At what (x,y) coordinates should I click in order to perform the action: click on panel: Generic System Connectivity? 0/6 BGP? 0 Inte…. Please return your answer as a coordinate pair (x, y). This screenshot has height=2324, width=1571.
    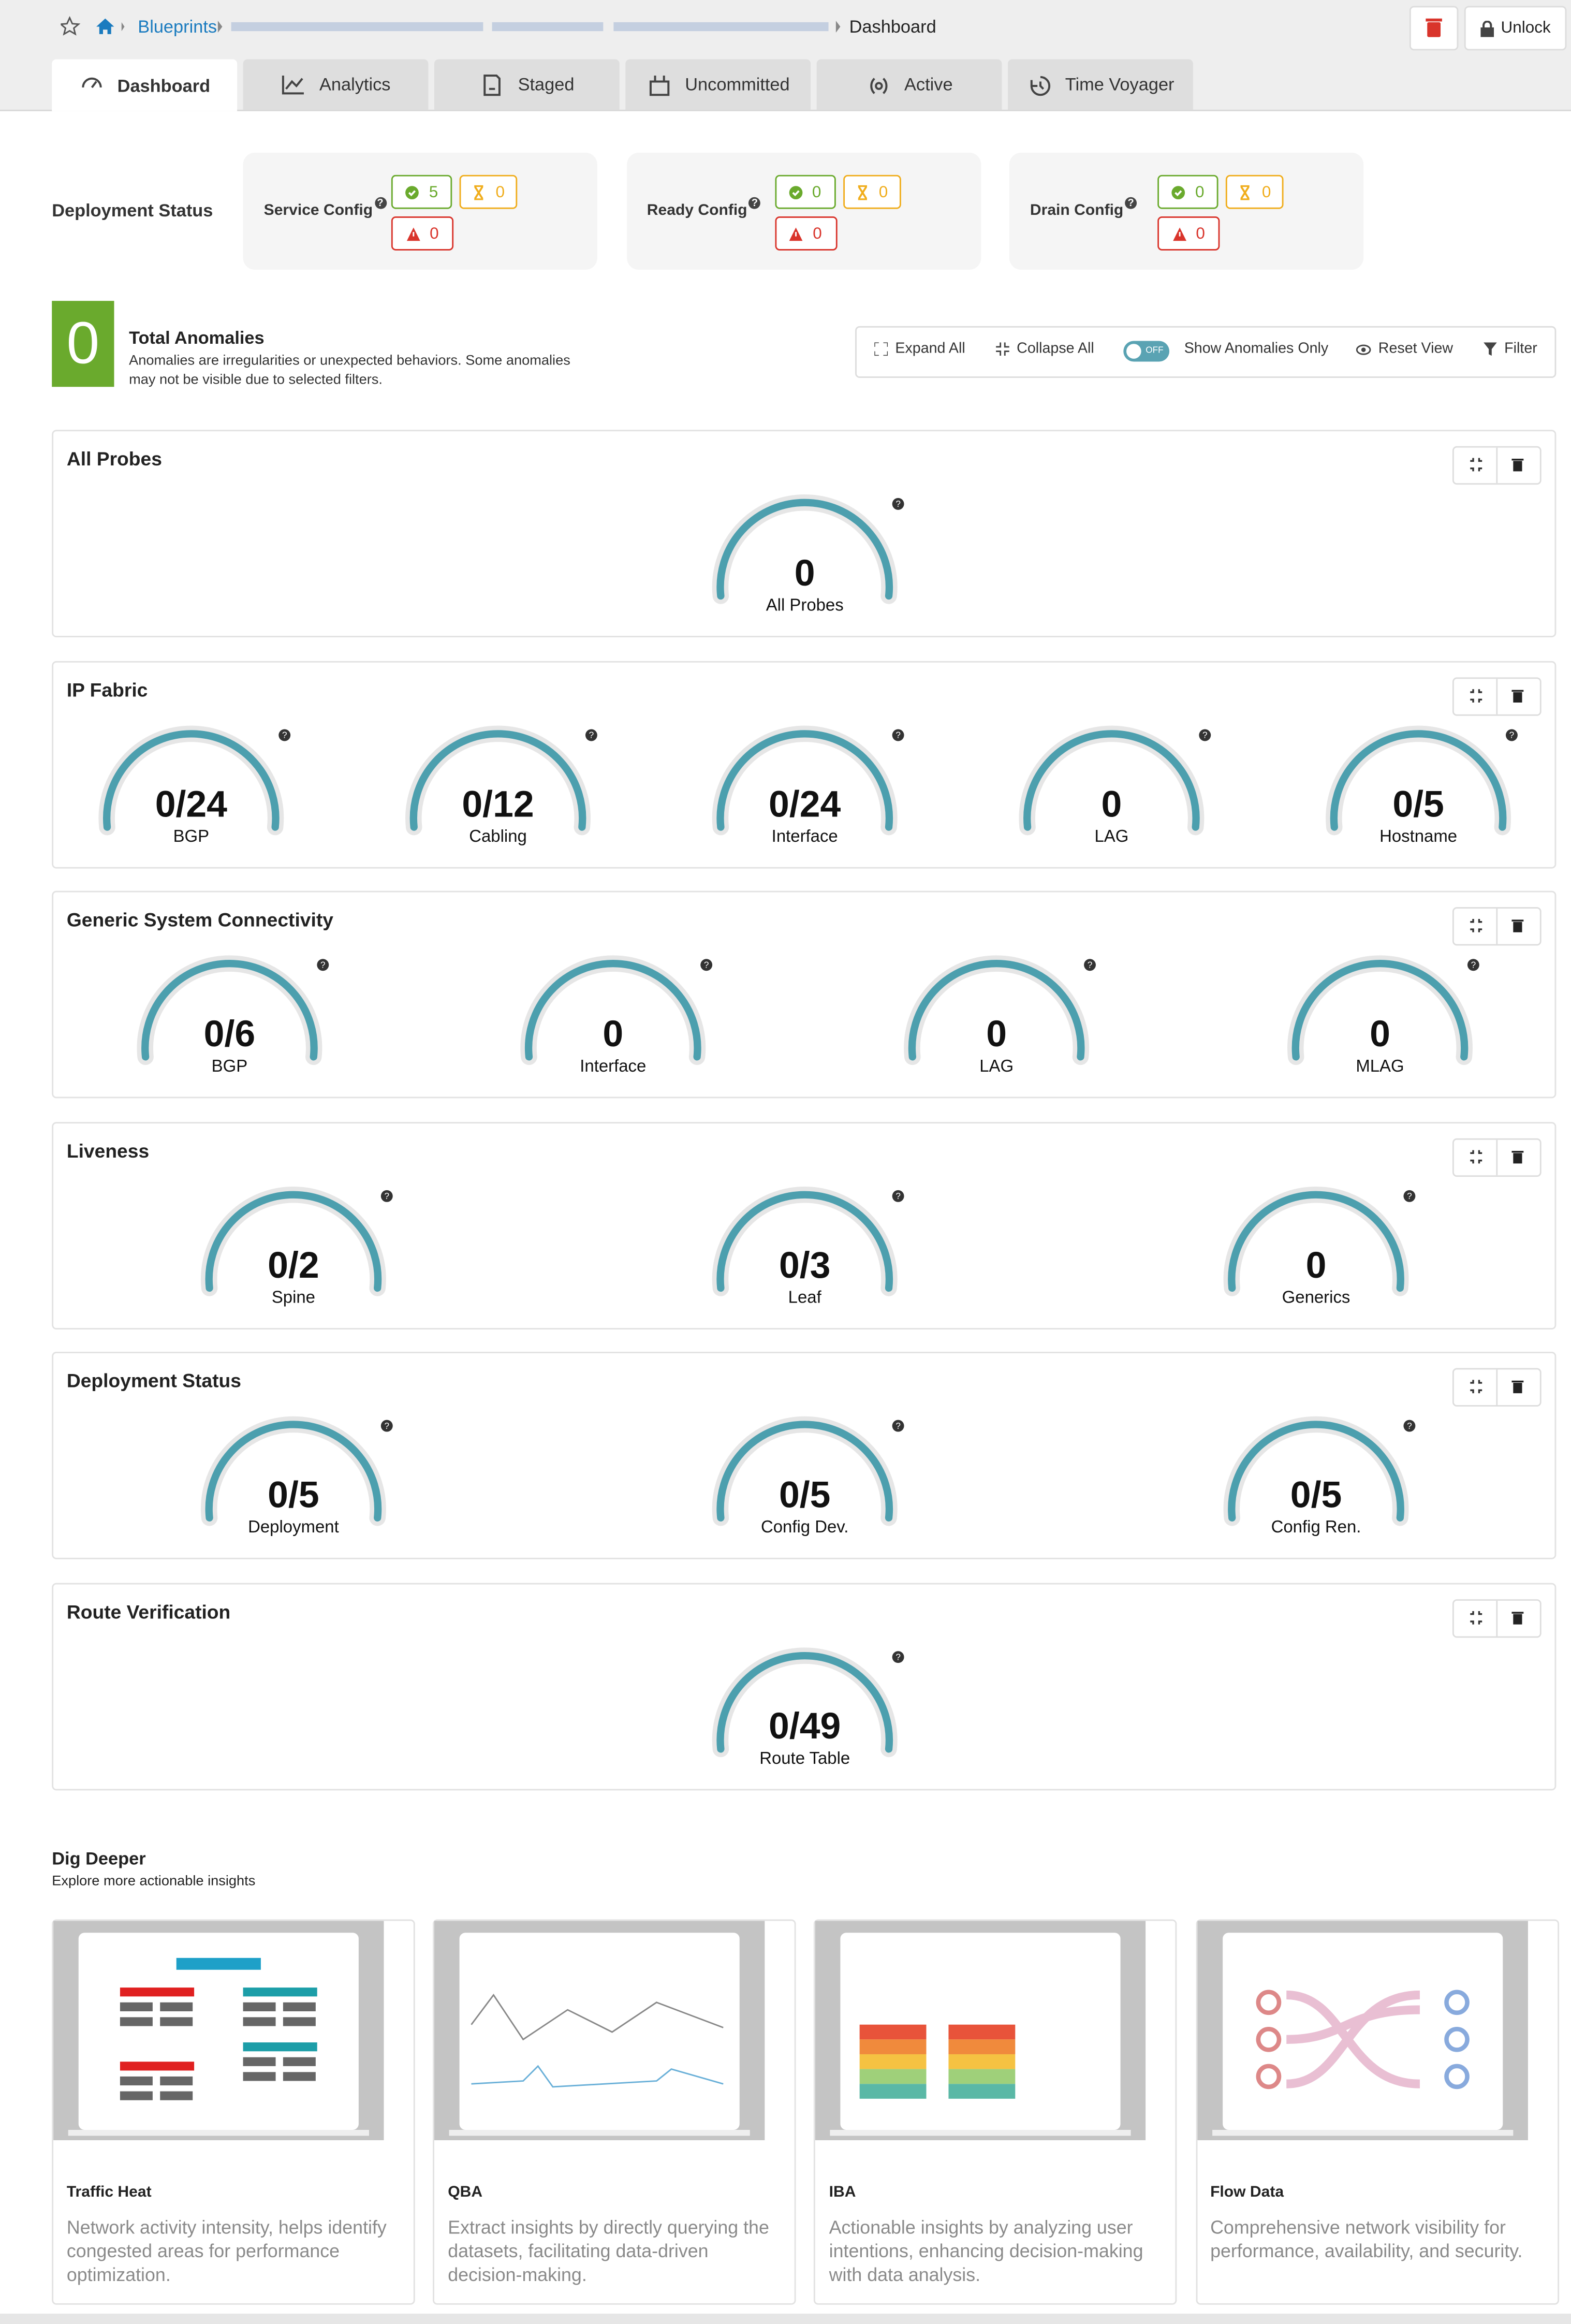
    Looking at the image, I should click on (805, 995).